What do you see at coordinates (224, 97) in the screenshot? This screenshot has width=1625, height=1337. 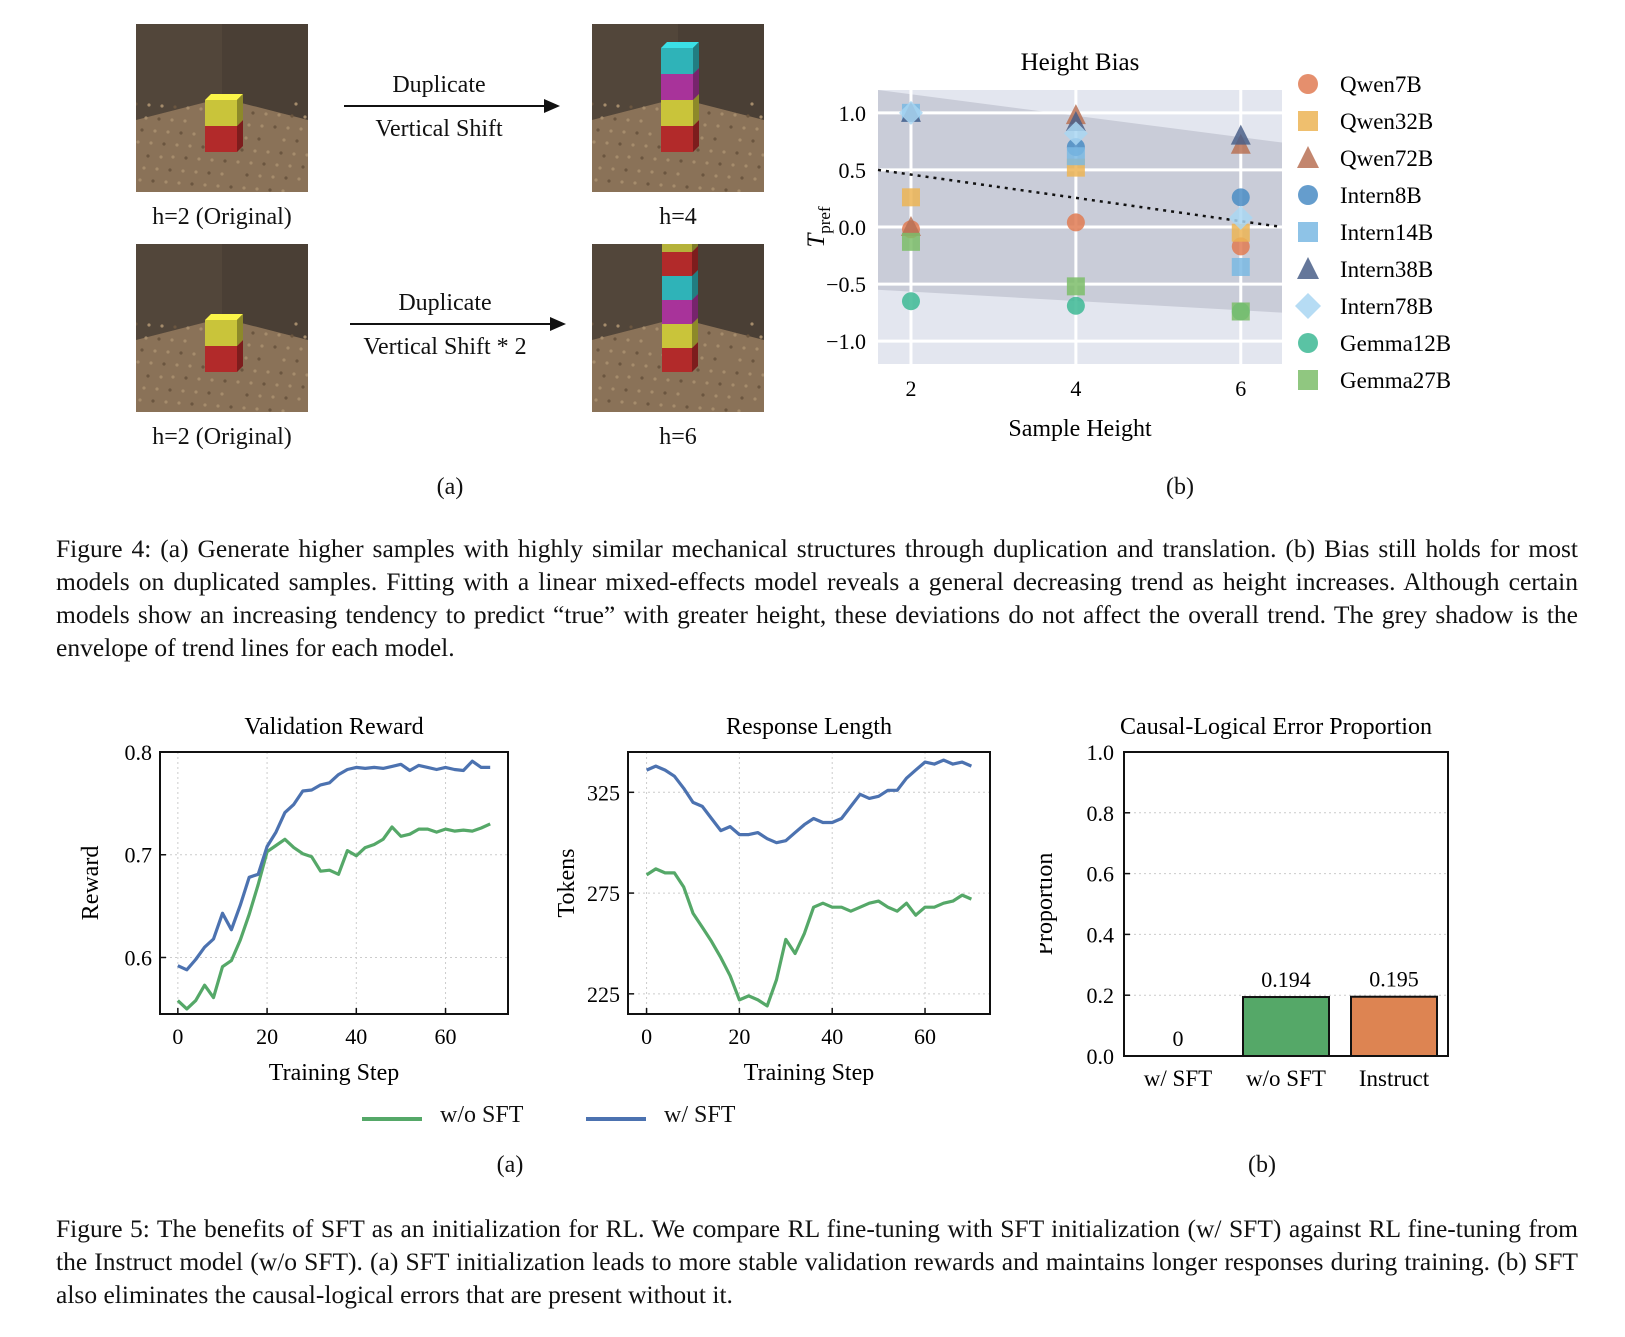 I see `block-top` at bounding box center [224, 97].